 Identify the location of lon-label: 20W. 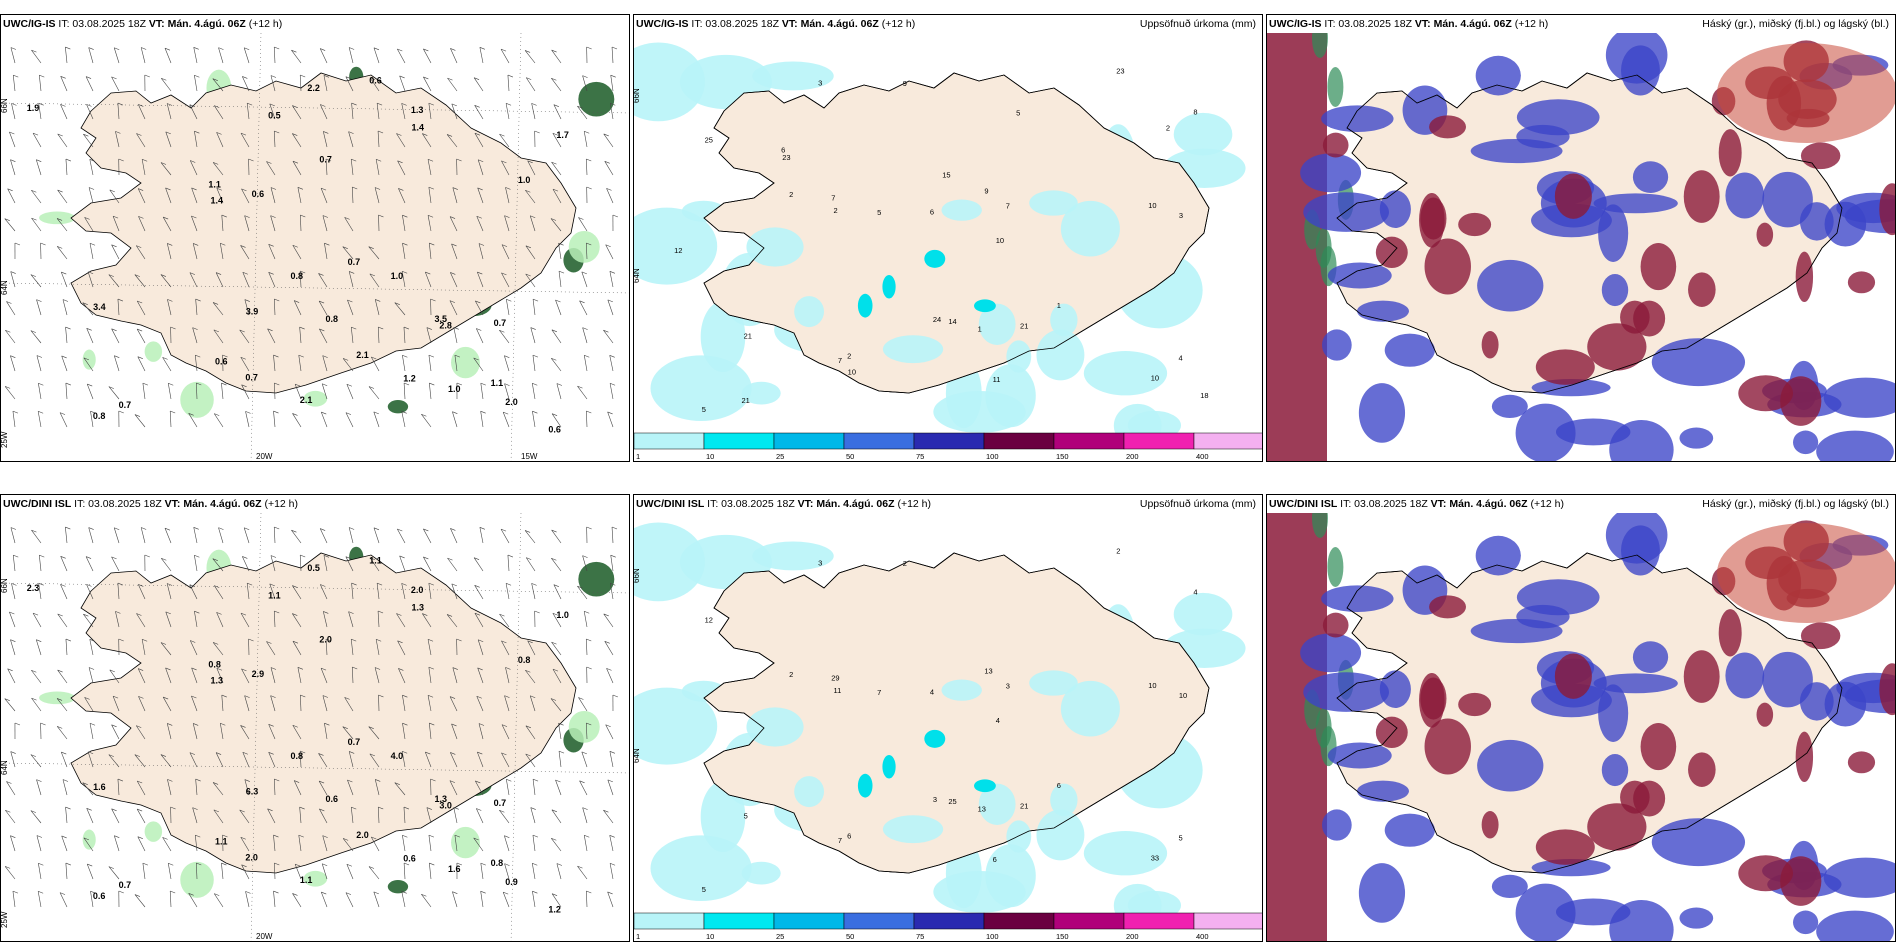
(264, 456).